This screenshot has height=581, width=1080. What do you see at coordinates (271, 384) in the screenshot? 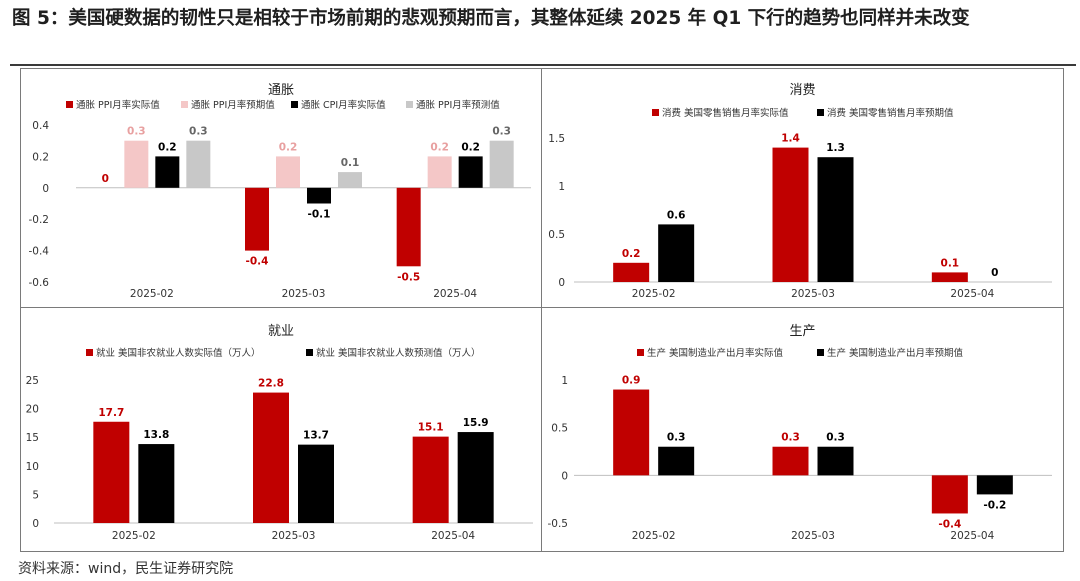
I see `data-label: 22.8` at bounding box center [271, 384].